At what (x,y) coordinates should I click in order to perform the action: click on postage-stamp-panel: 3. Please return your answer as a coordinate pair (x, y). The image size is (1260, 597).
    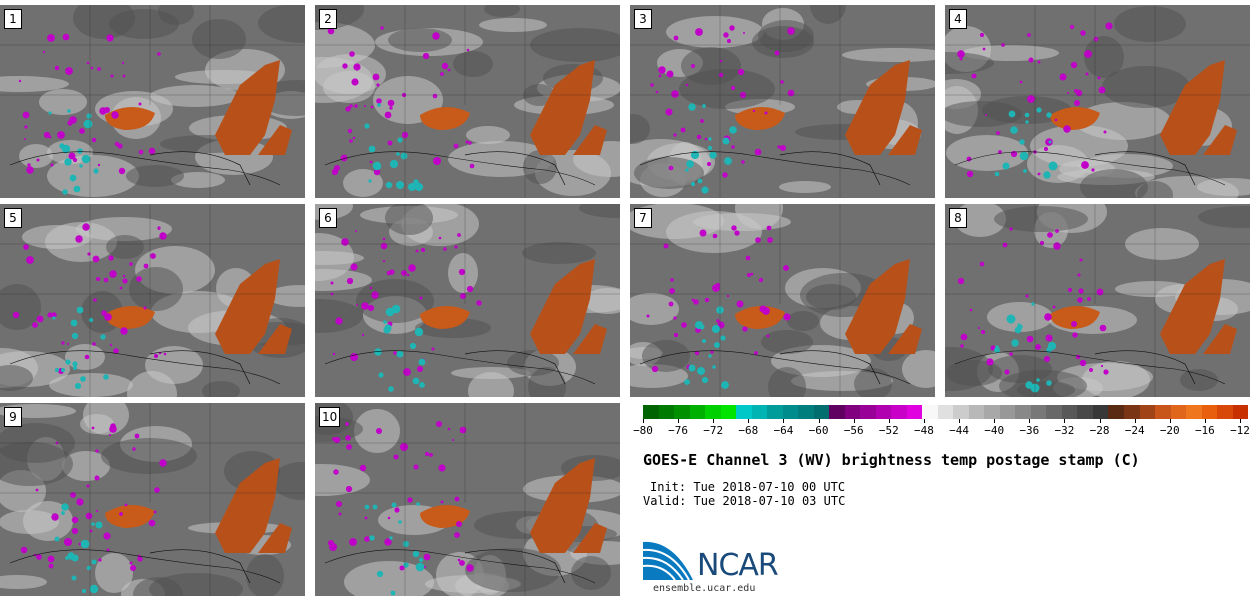
    Looking at the image, I should click on (782, 101).